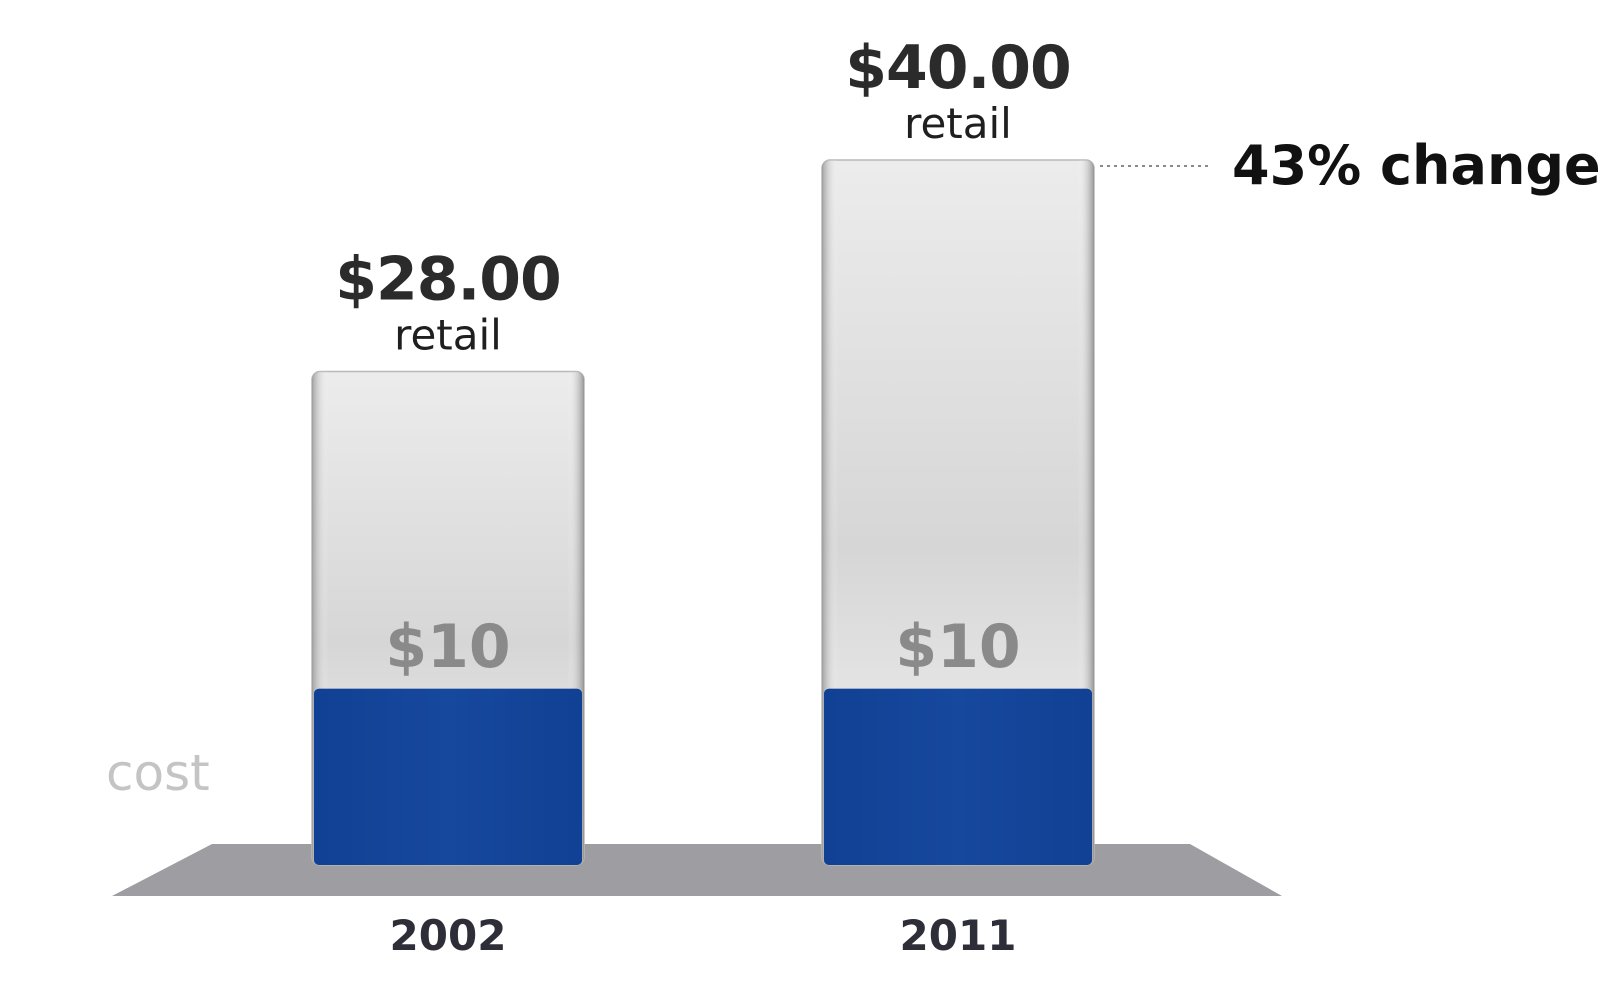 The height and width of the screenshot is (1004, 1615). What do you see at coordinates (957, 647) in the screenshot?
I see `cost-value-label-2011: $10` at bounding box center [957, 647].